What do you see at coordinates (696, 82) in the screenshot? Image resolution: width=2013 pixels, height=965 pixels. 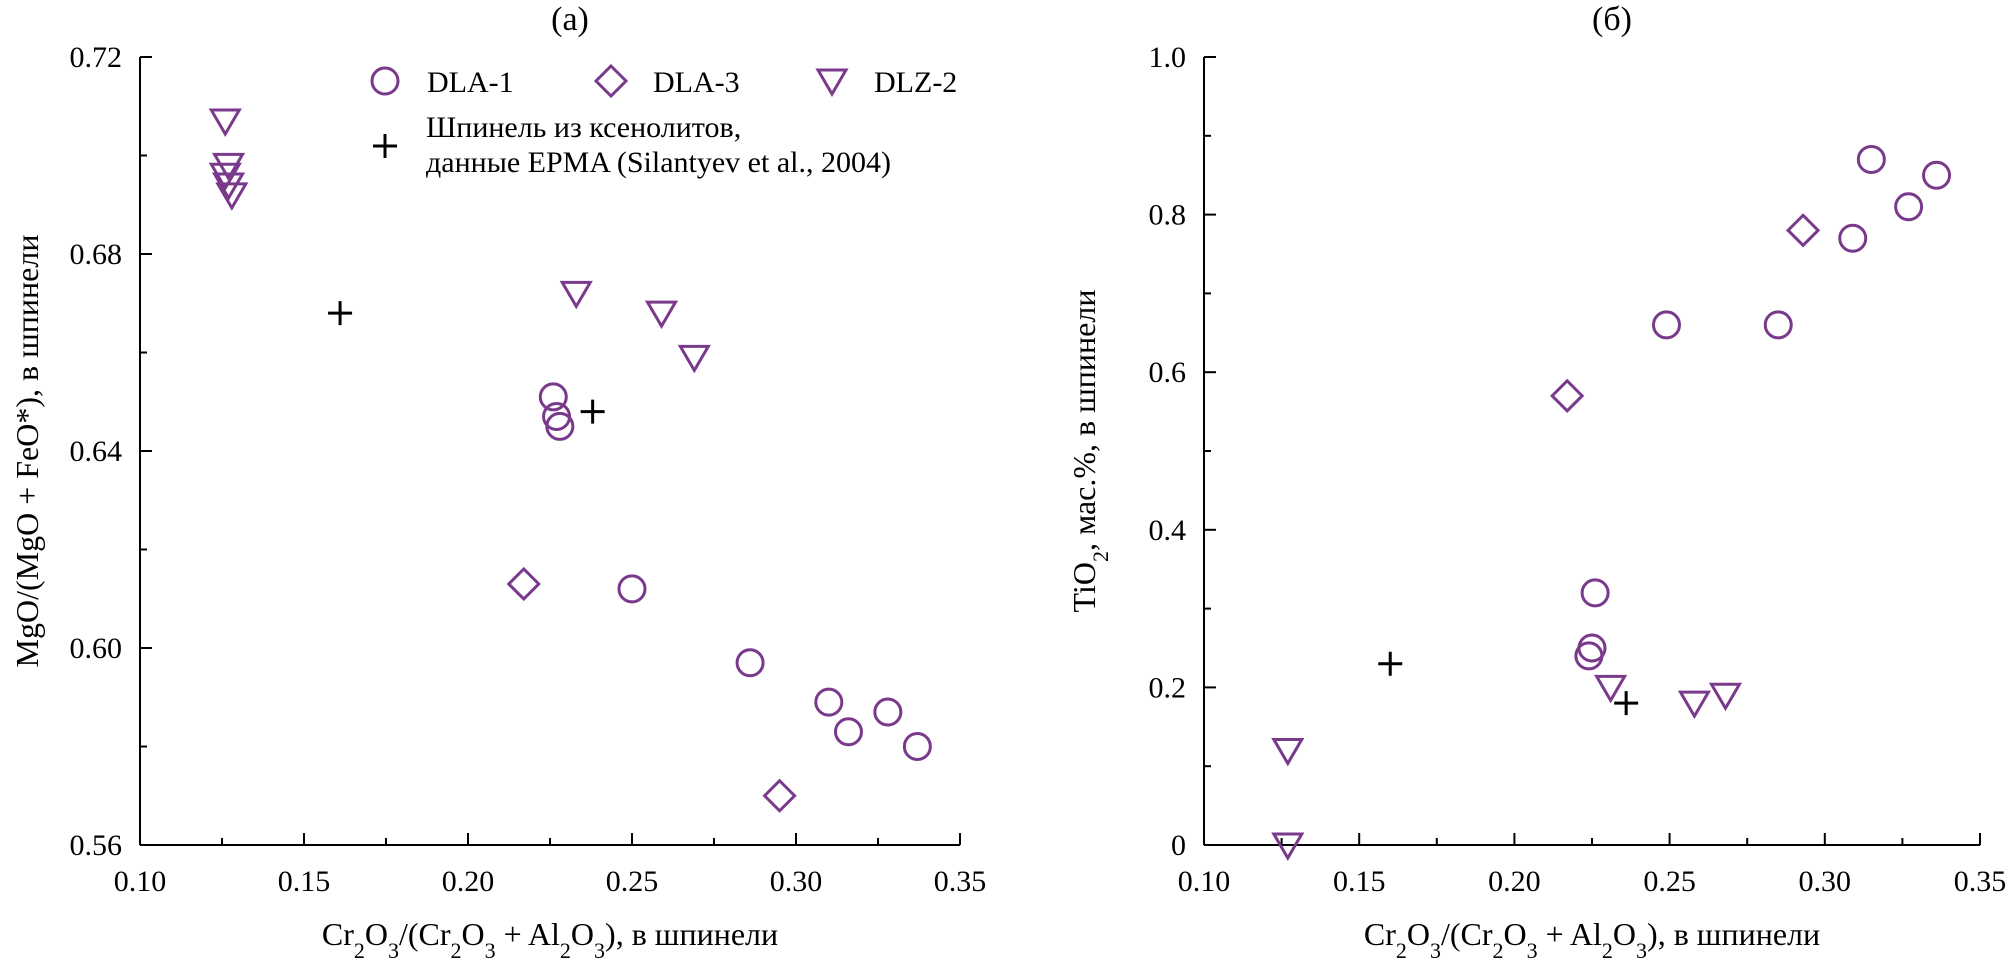 I see `legend-label: DLA-3` at bounding box center [696, 82].